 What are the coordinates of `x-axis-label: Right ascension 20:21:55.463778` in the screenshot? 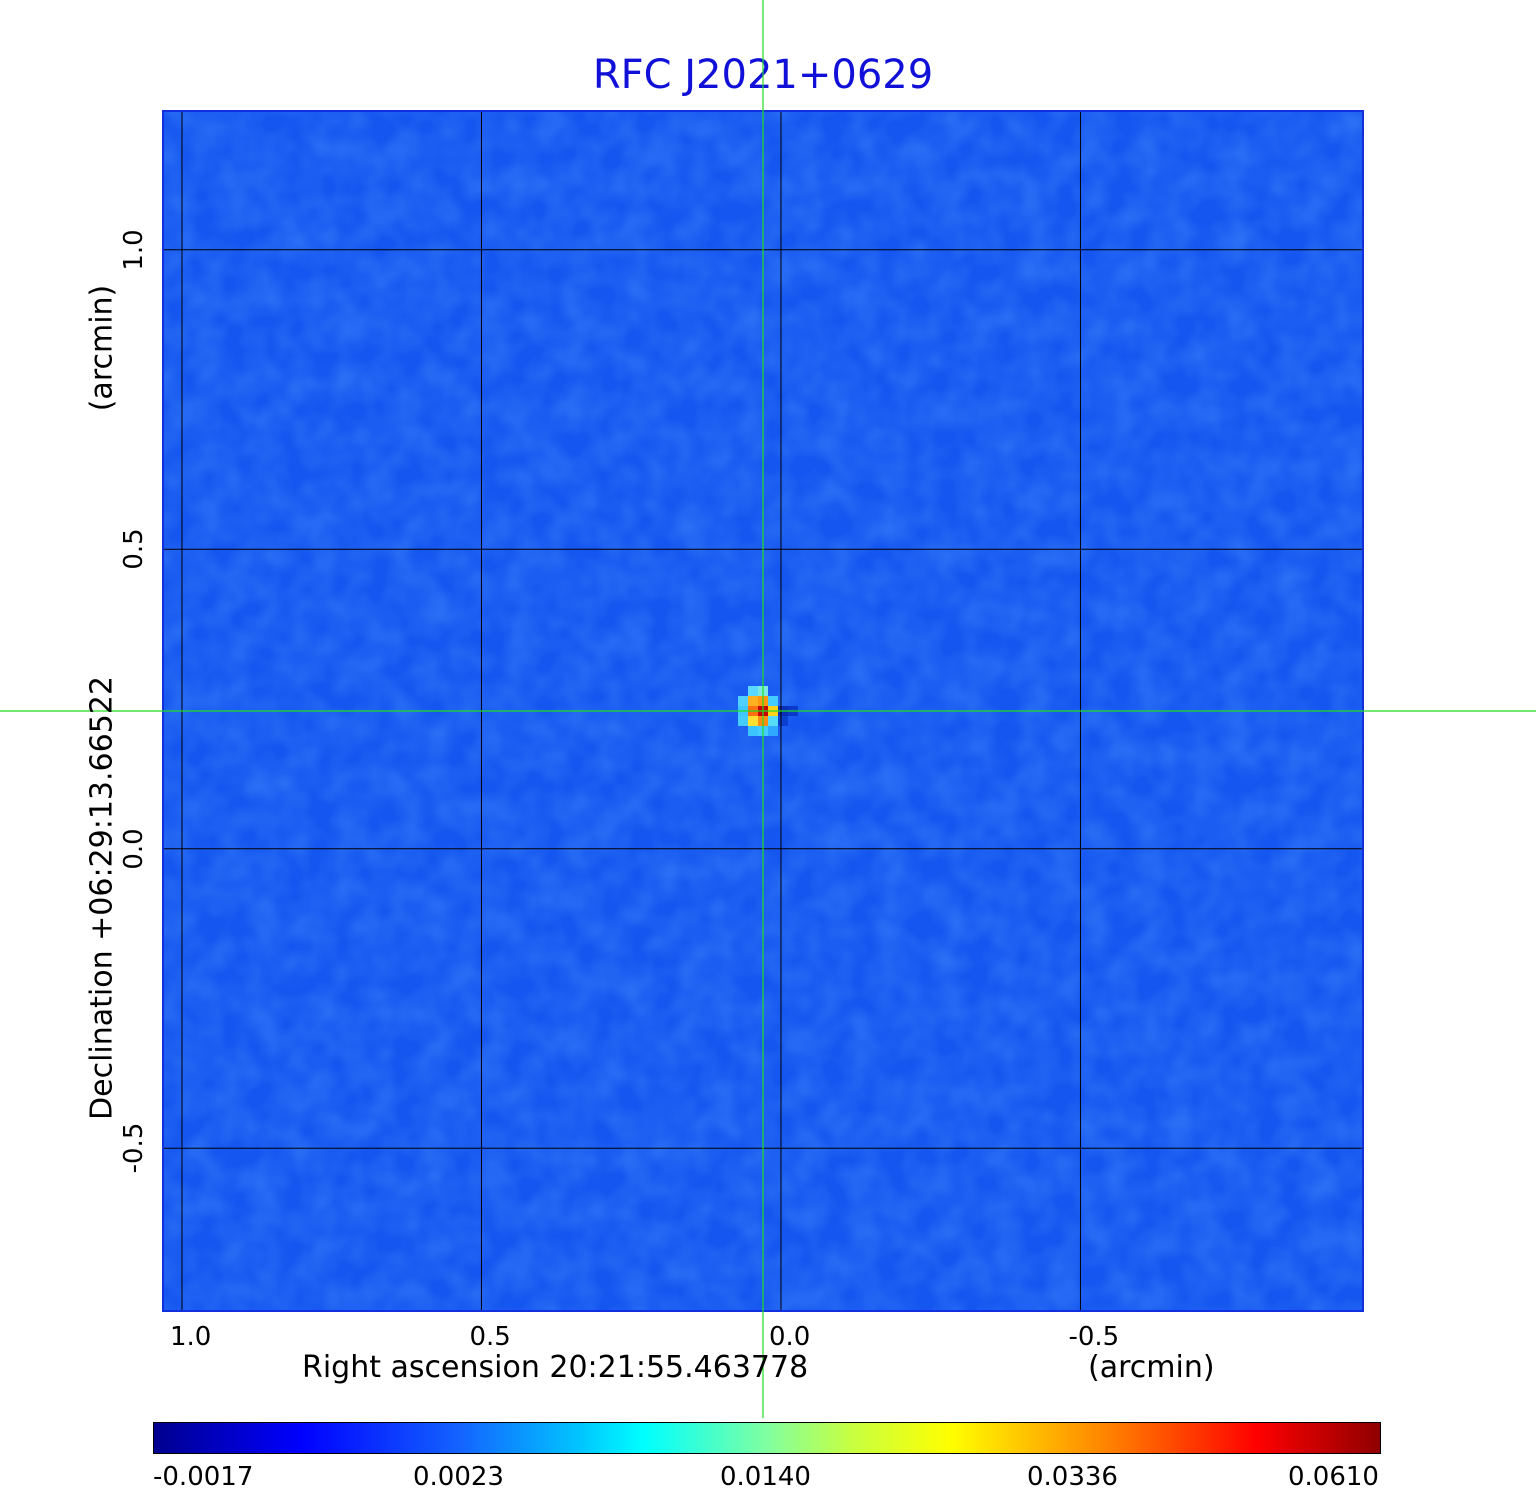 It's located at (555, 1367).